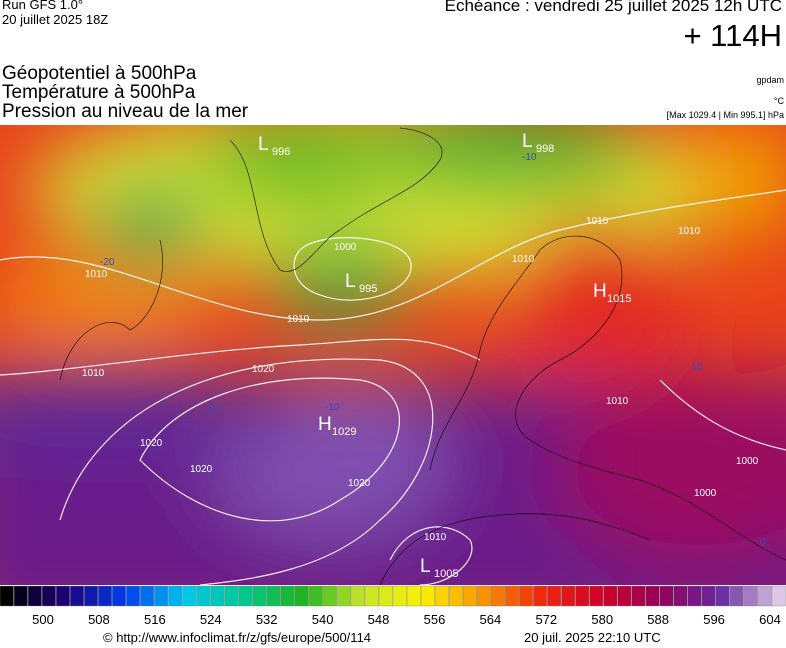 The width and height of the screenshot is (786, 648). I want to click on timestamp: 20 juil. 2025 22:10 UTC, so click(592, 637).